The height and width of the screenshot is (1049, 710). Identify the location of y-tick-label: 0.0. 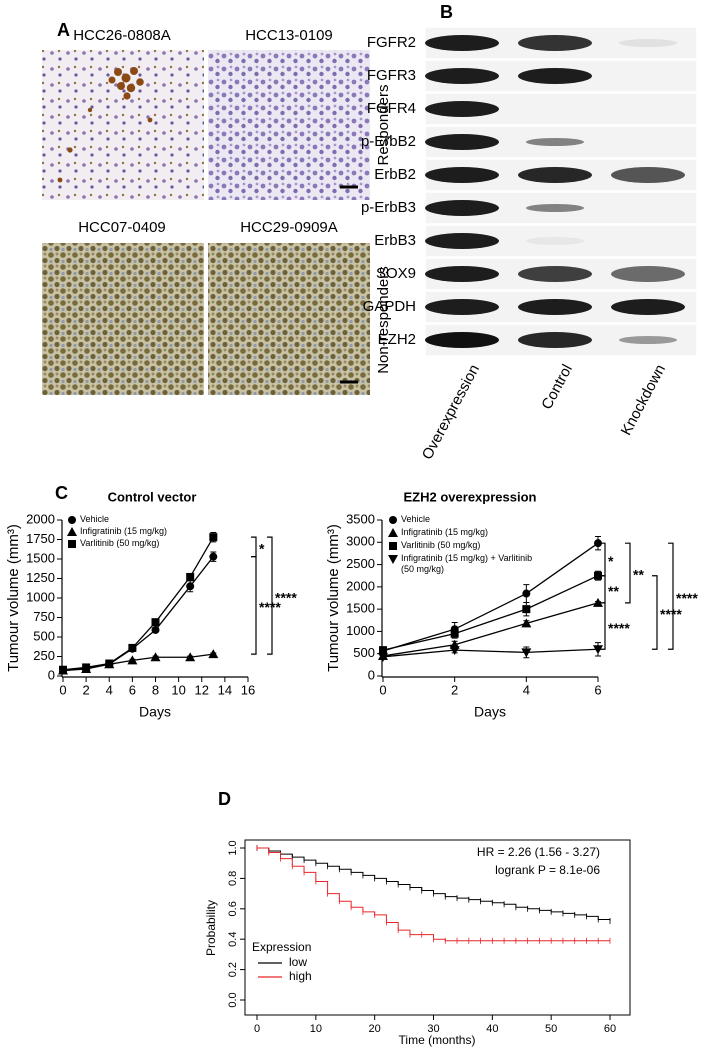
(233, 999).